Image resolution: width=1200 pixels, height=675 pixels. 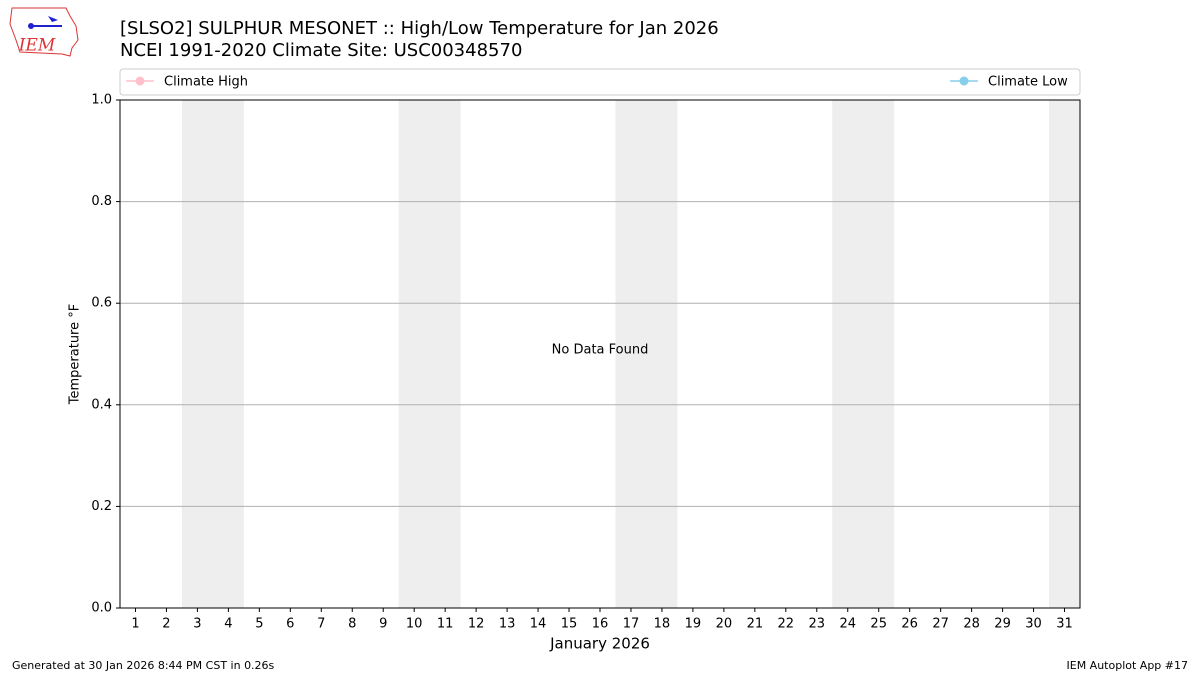 I want to click on x-tick-label: 25, so click(x=878, y=624).